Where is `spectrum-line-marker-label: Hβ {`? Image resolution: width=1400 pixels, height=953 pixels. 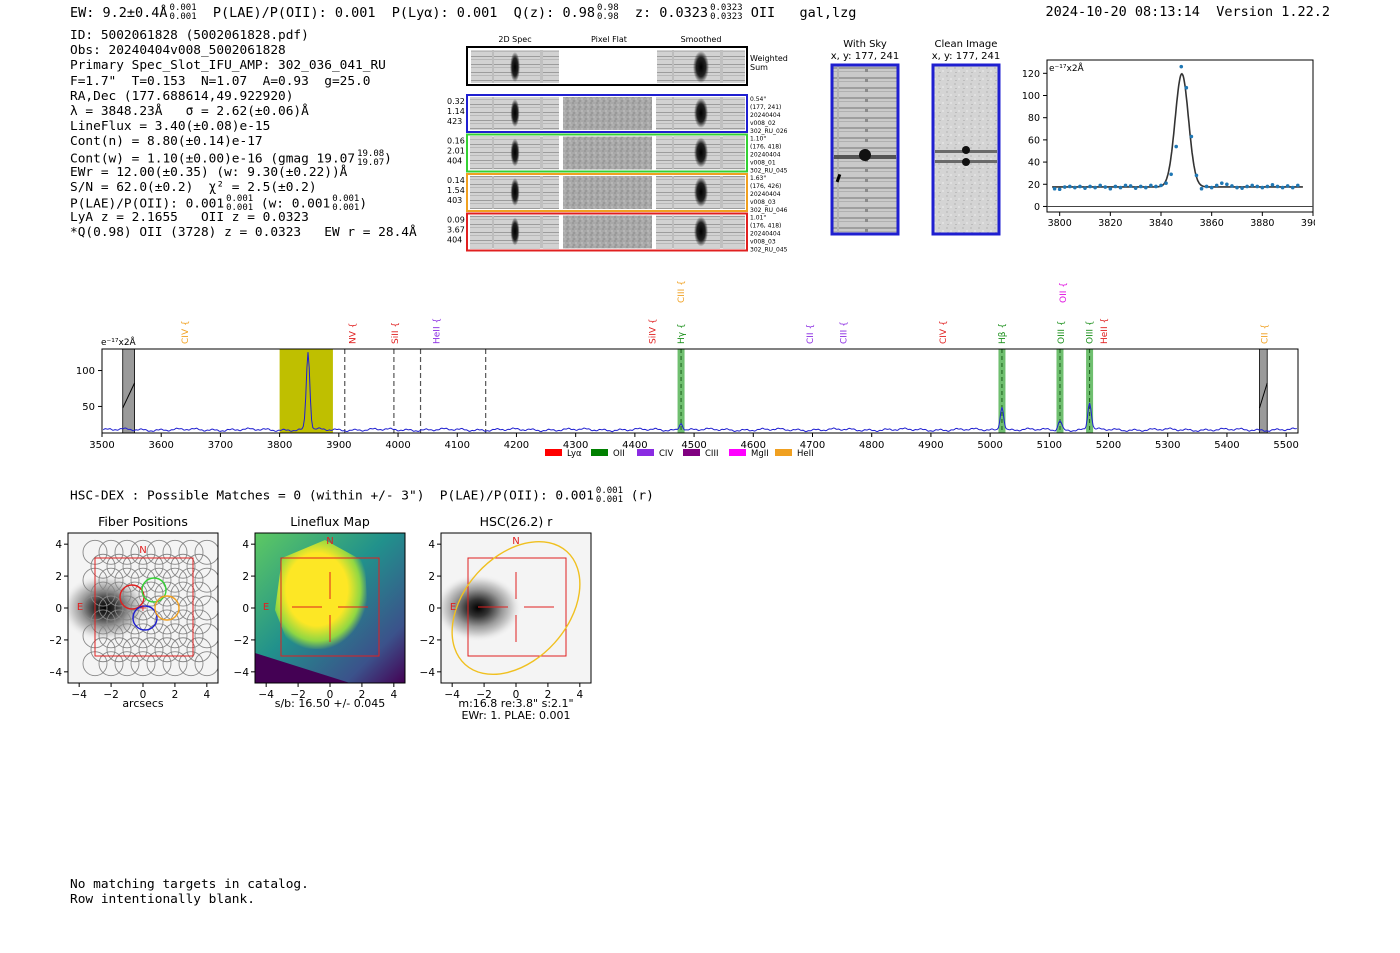 spectrum-line-marker-label: Hβ { is located at coordinates (1003, 333).